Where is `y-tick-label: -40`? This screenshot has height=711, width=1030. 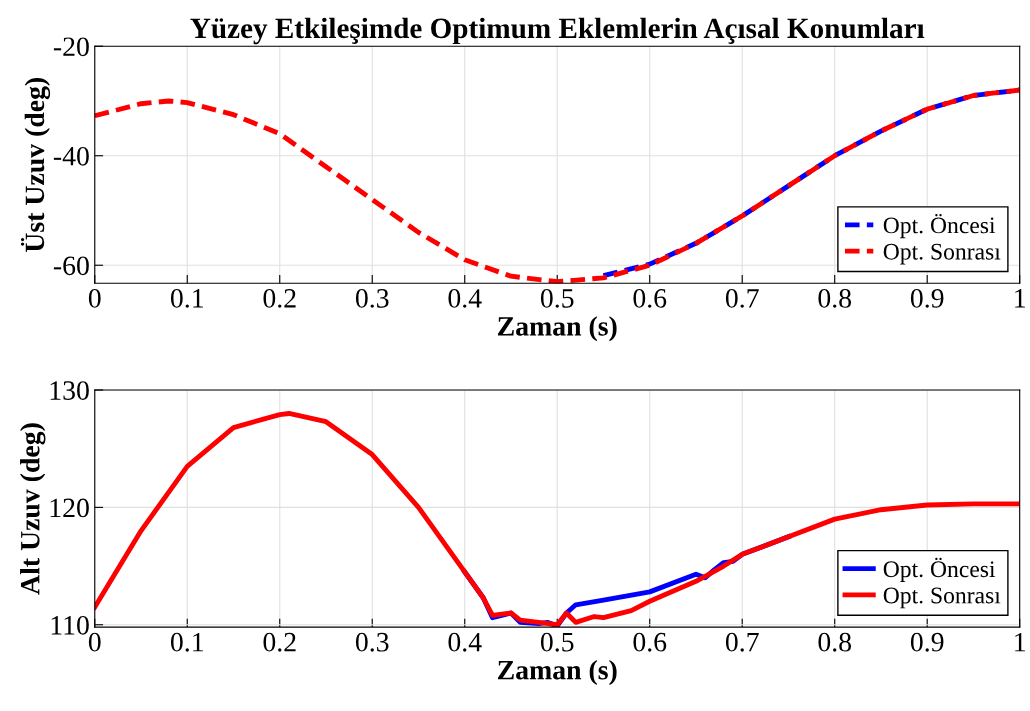
y-tick-label: -40 is located at coordinates (71, 156).